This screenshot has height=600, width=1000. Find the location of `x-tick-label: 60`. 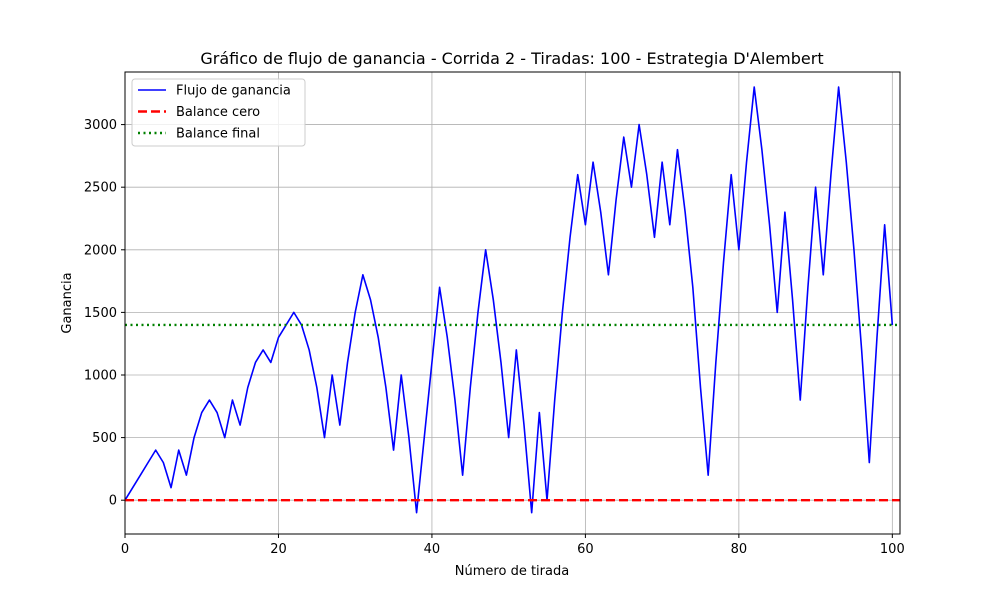

x-tick-label: 60 is located at coordinates (585, 549).